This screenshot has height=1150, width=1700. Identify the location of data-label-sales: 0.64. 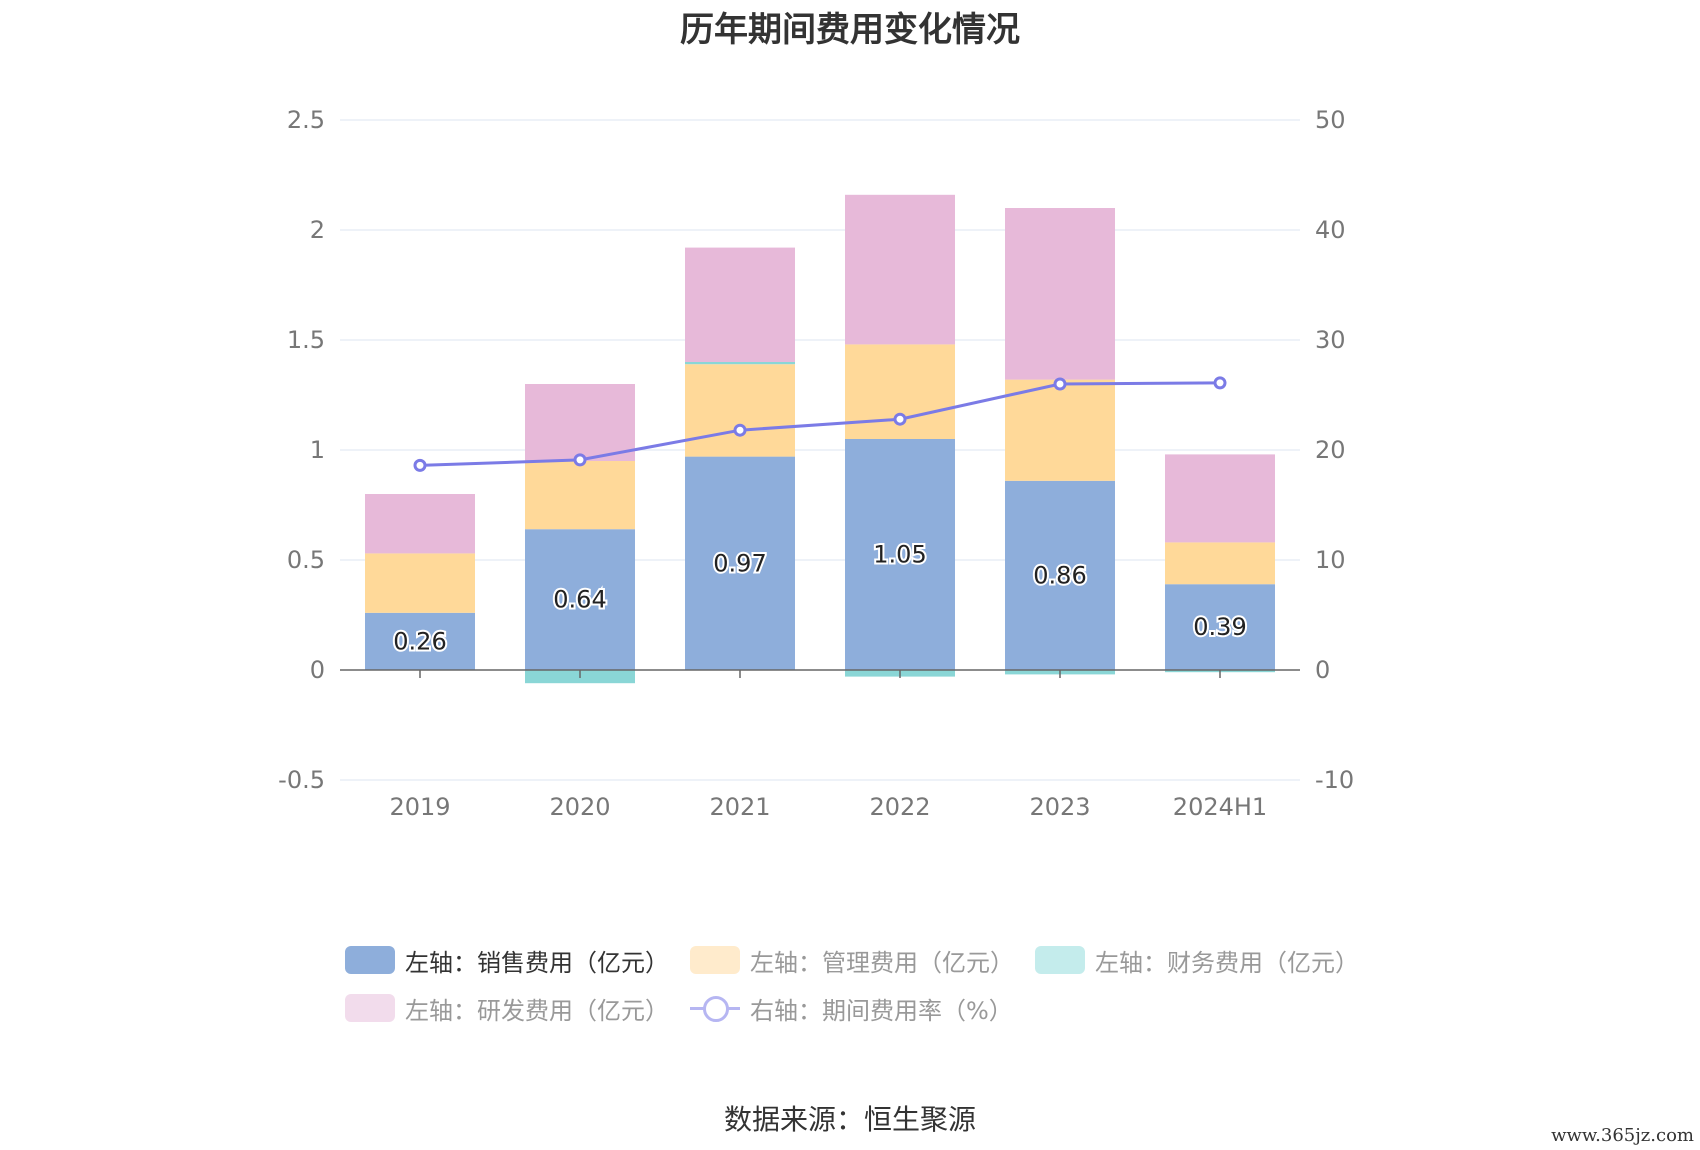
(579, 600).